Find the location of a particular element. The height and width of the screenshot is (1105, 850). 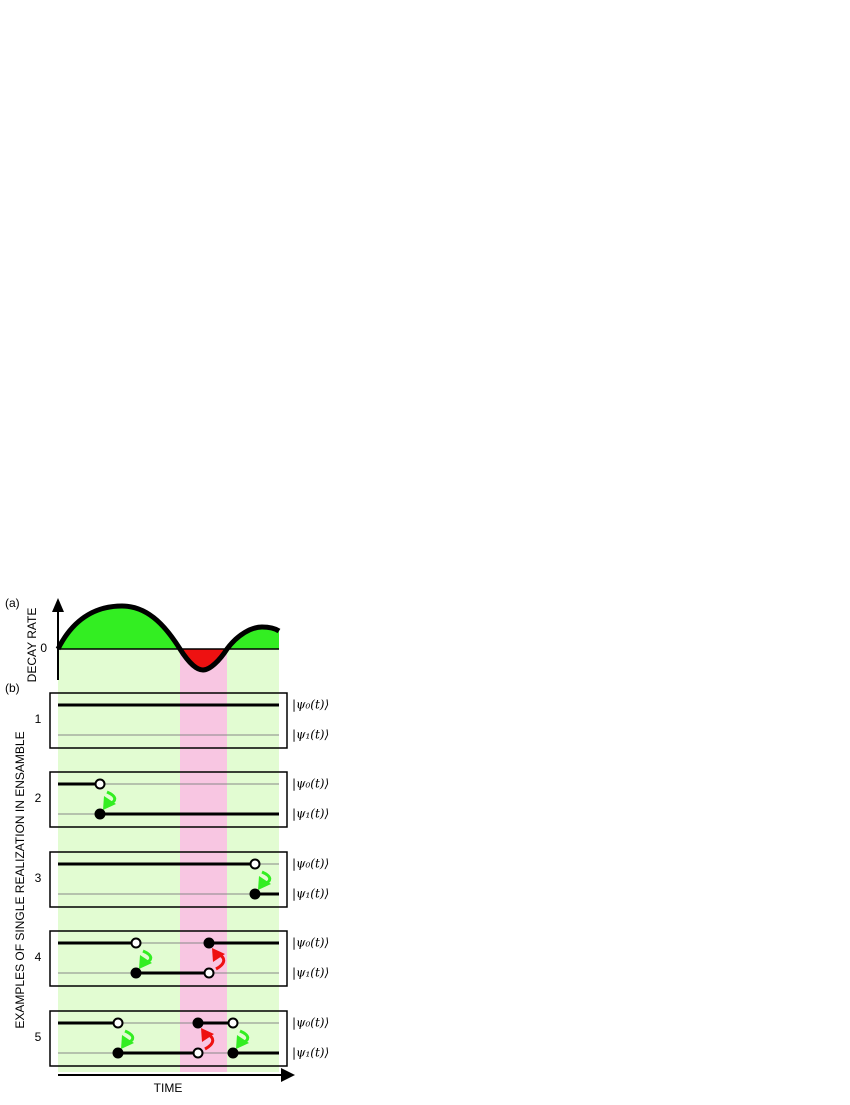

y-arrow is located at coordinates (58, 605).